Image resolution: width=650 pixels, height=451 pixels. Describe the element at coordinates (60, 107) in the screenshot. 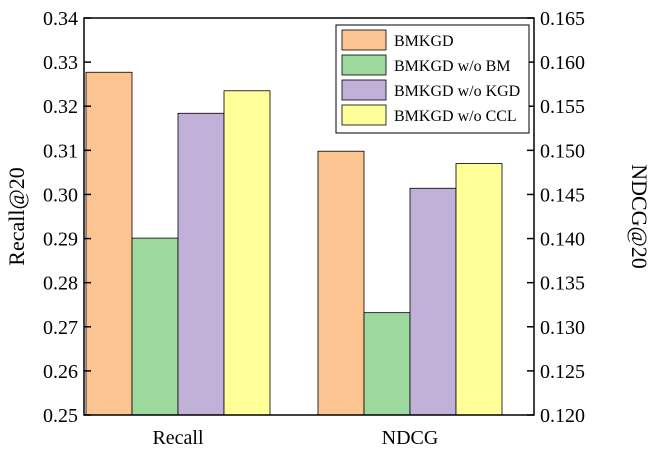

I see `left-tick-label: 0.32` at that location.